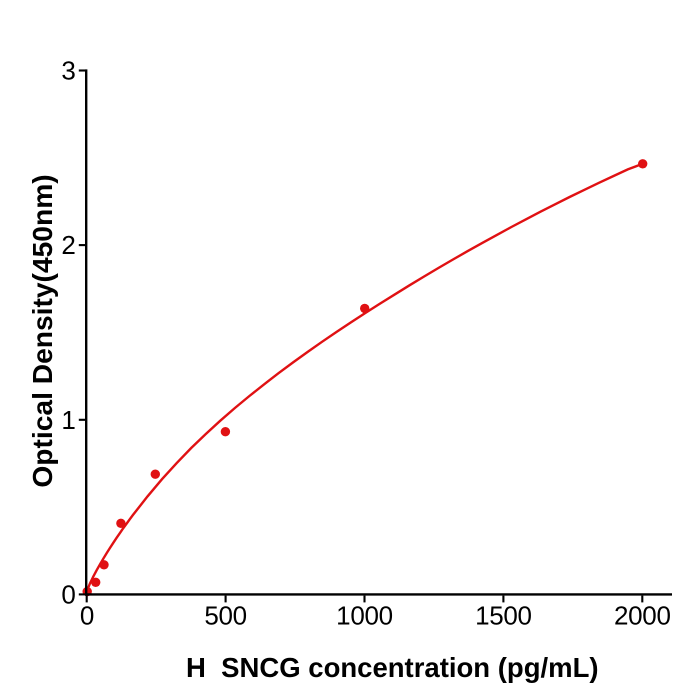 The width and height of the screenshot is (700, 700). Describe the element at coordinates (42, 330) in the screenshot. I see `svg-text: Optical Density(450nm)` at that location.